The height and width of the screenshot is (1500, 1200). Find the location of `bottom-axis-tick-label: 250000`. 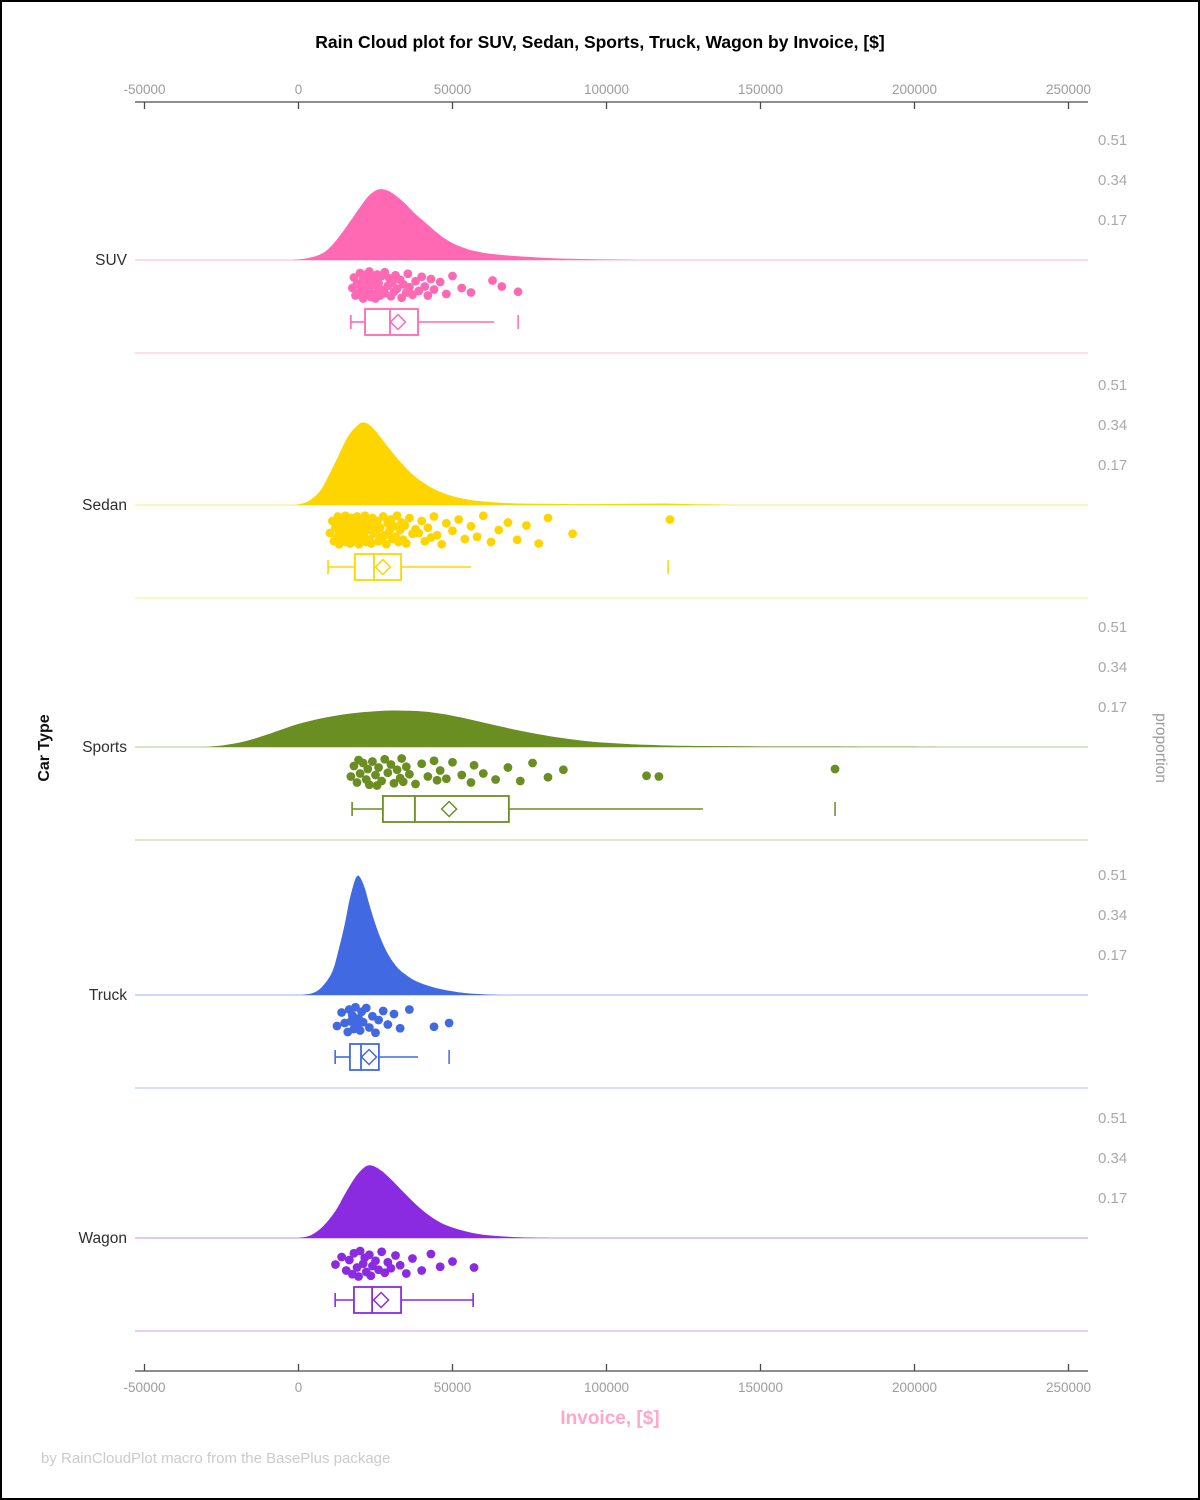

bottom-axis-tick-label: 250000 is located at coordinates (1068, 1387).